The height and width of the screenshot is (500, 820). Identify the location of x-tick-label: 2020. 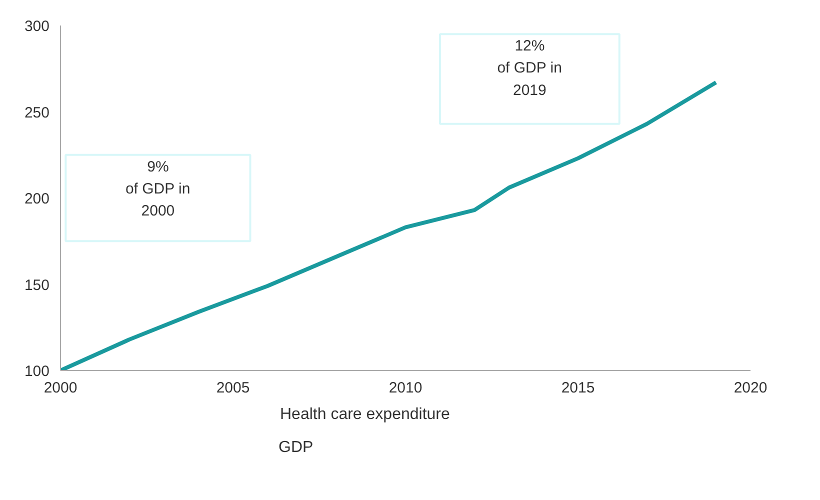
(751, 388).